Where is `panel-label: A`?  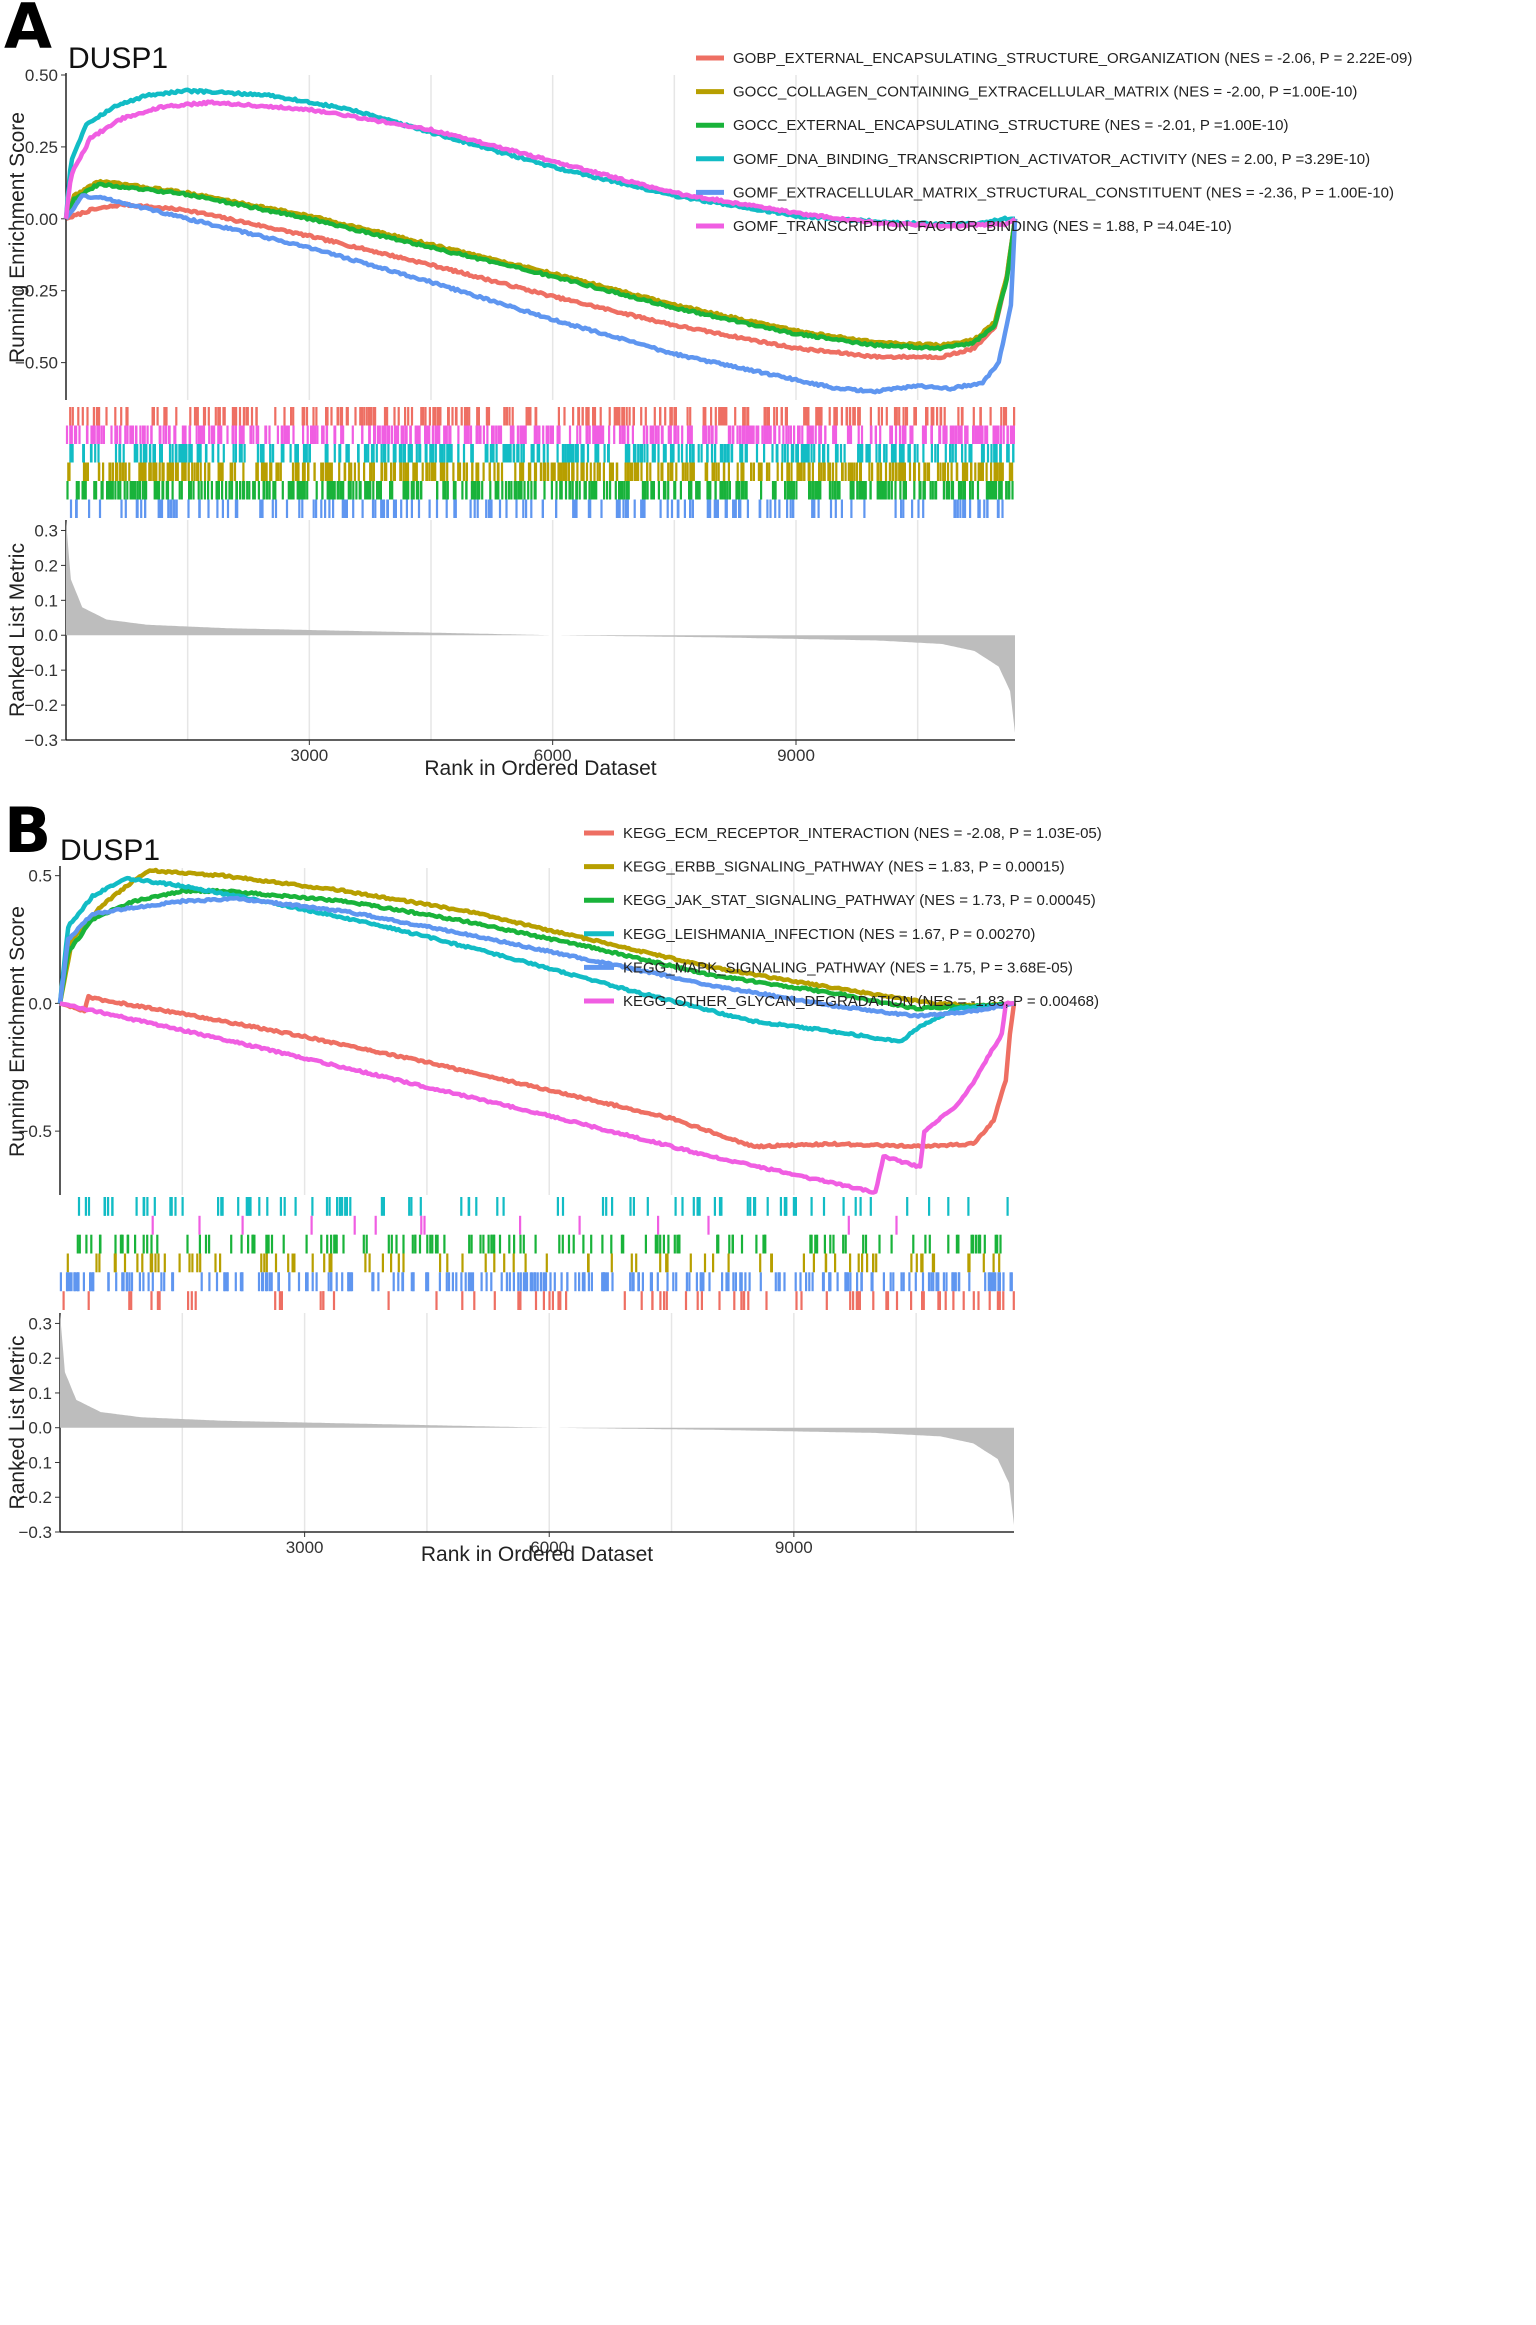
panel-label: A is located at coordinates (28, 31).